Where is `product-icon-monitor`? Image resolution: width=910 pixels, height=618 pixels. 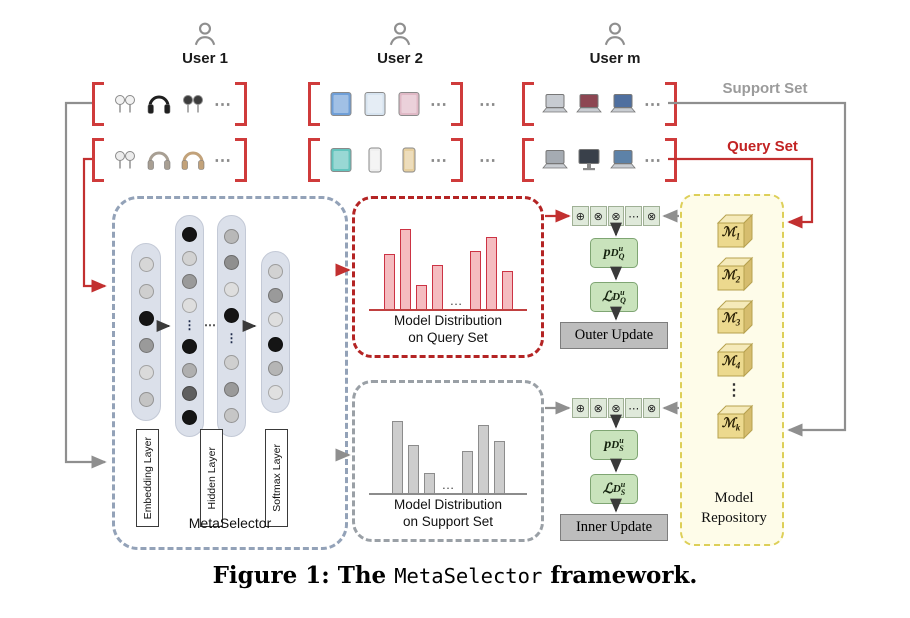
product-icon-monitor is located at coordinates (589, 160).